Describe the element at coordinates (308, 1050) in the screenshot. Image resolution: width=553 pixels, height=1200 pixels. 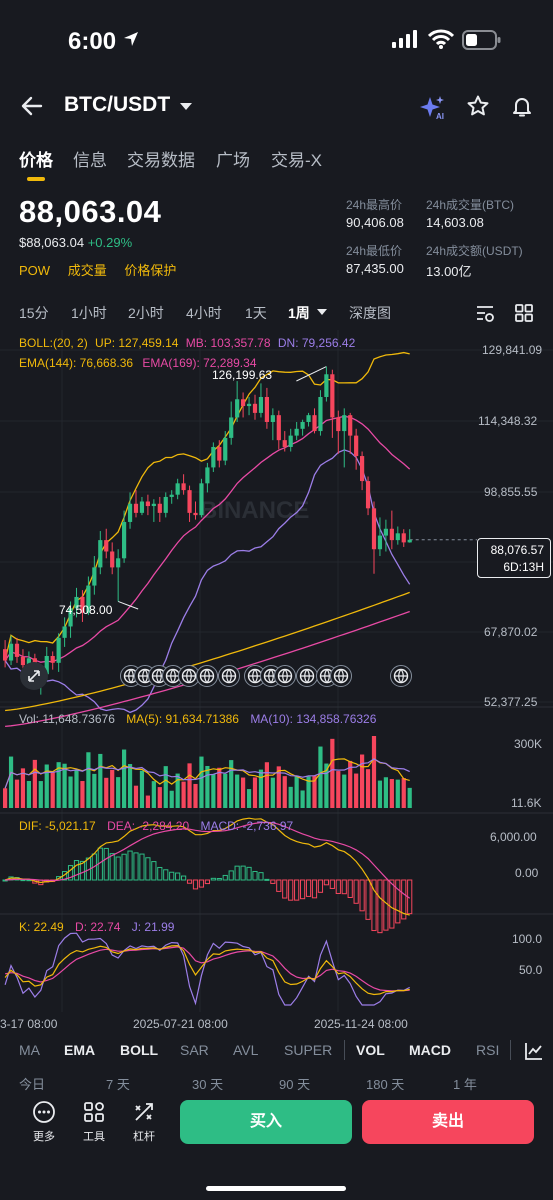
I see `indicator-super: SUPER` at that location.